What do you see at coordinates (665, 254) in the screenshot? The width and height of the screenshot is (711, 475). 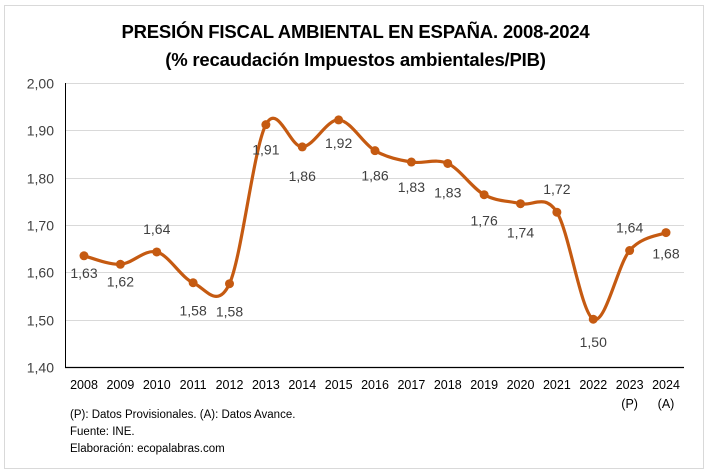 I see `data-label: 1,68` at bounding box center [665, 254].